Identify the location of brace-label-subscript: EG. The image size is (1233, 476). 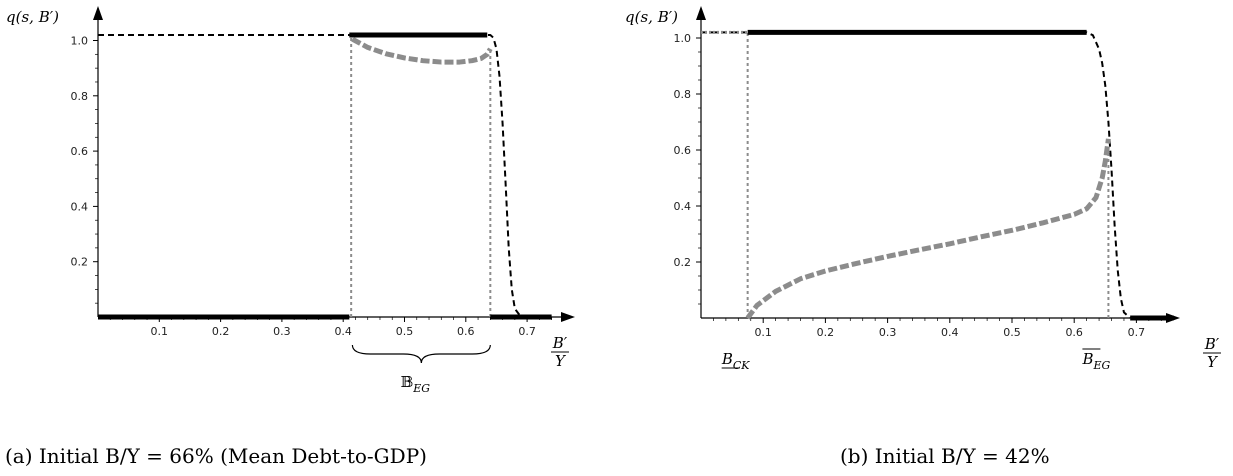
(421, 388).